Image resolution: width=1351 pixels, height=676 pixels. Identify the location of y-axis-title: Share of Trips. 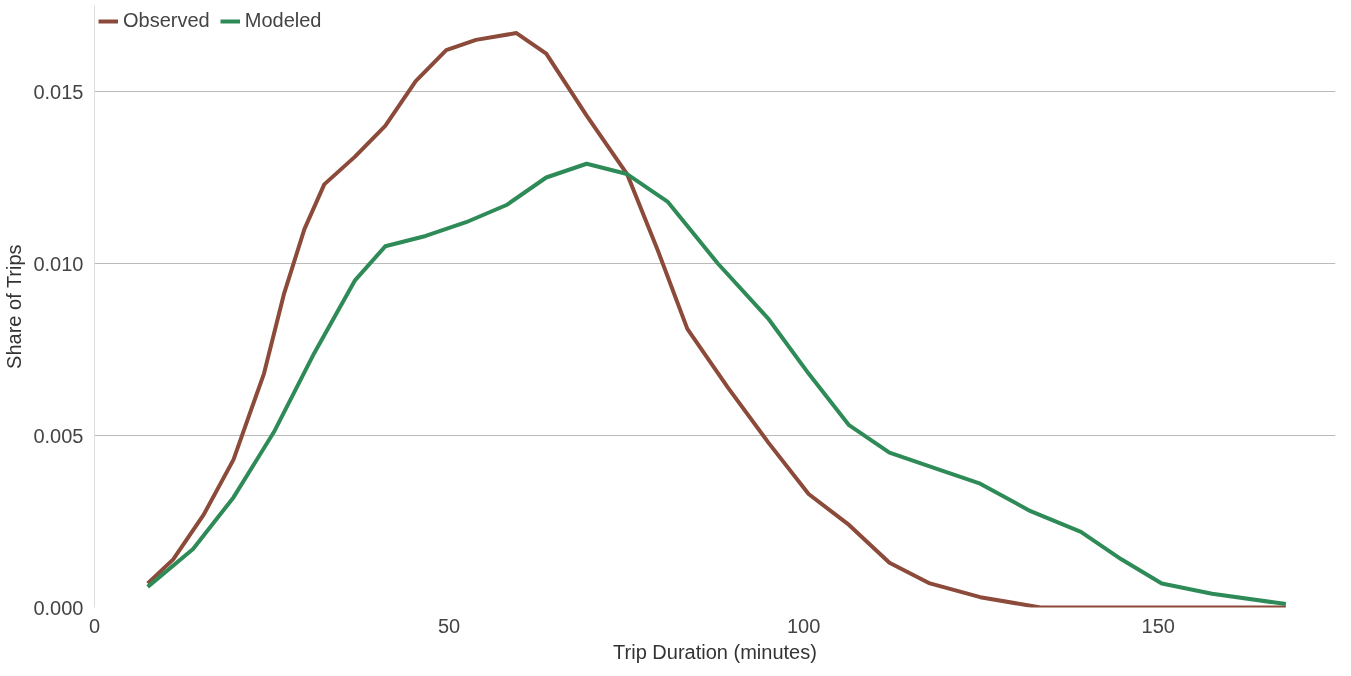
(14, 306).